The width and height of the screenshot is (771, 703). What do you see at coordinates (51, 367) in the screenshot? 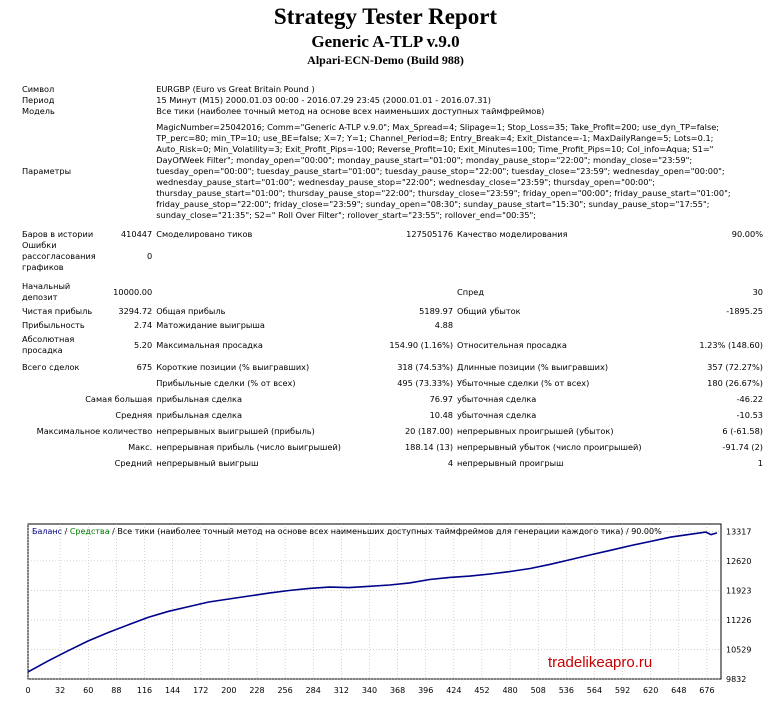
I see `total-label: Всего сделок` at bounding box center [51, 367].